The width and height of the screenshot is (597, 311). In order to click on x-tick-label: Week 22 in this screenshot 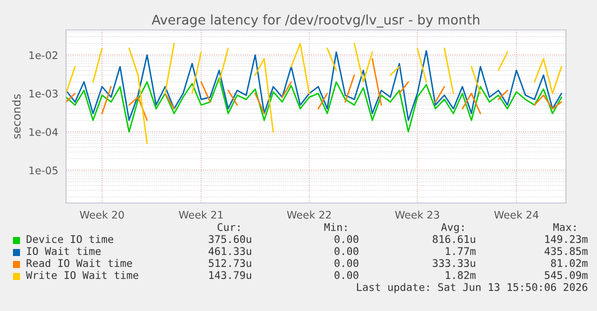, I will do `click(309, 214)`.